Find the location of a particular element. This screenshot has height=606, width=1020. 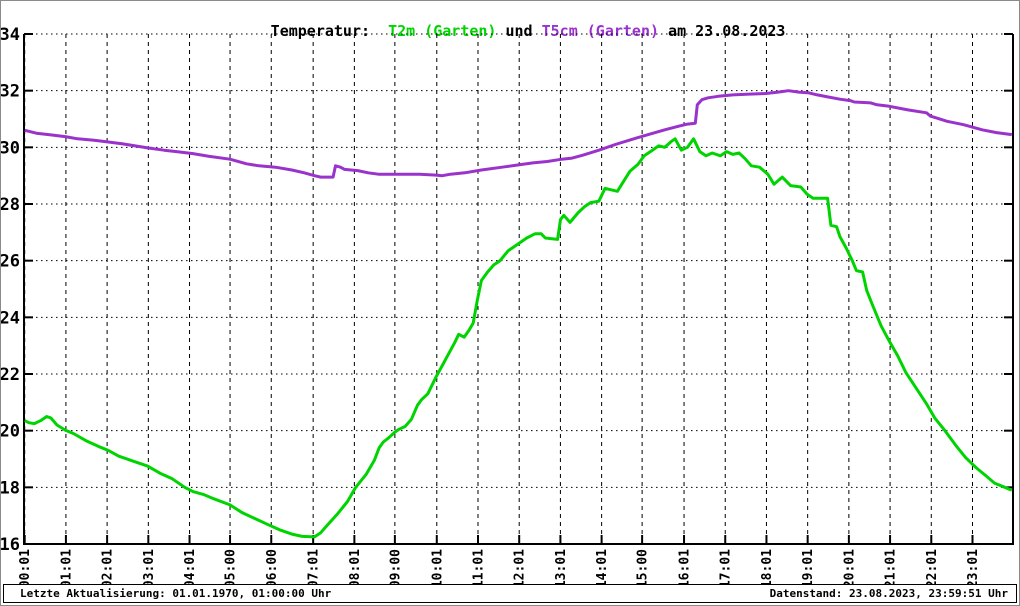

x-axis-label: 22:01 is located at coordinates (932, 567).